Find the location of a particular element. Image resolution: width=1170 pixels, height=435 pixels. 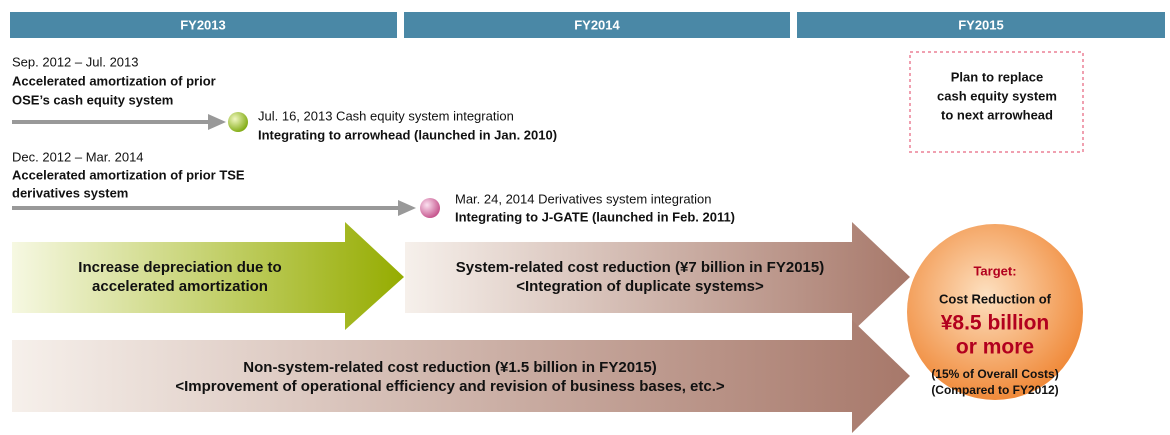

arrow-text: <Integration of duplicate systems> is located at coordinates (640, 286).